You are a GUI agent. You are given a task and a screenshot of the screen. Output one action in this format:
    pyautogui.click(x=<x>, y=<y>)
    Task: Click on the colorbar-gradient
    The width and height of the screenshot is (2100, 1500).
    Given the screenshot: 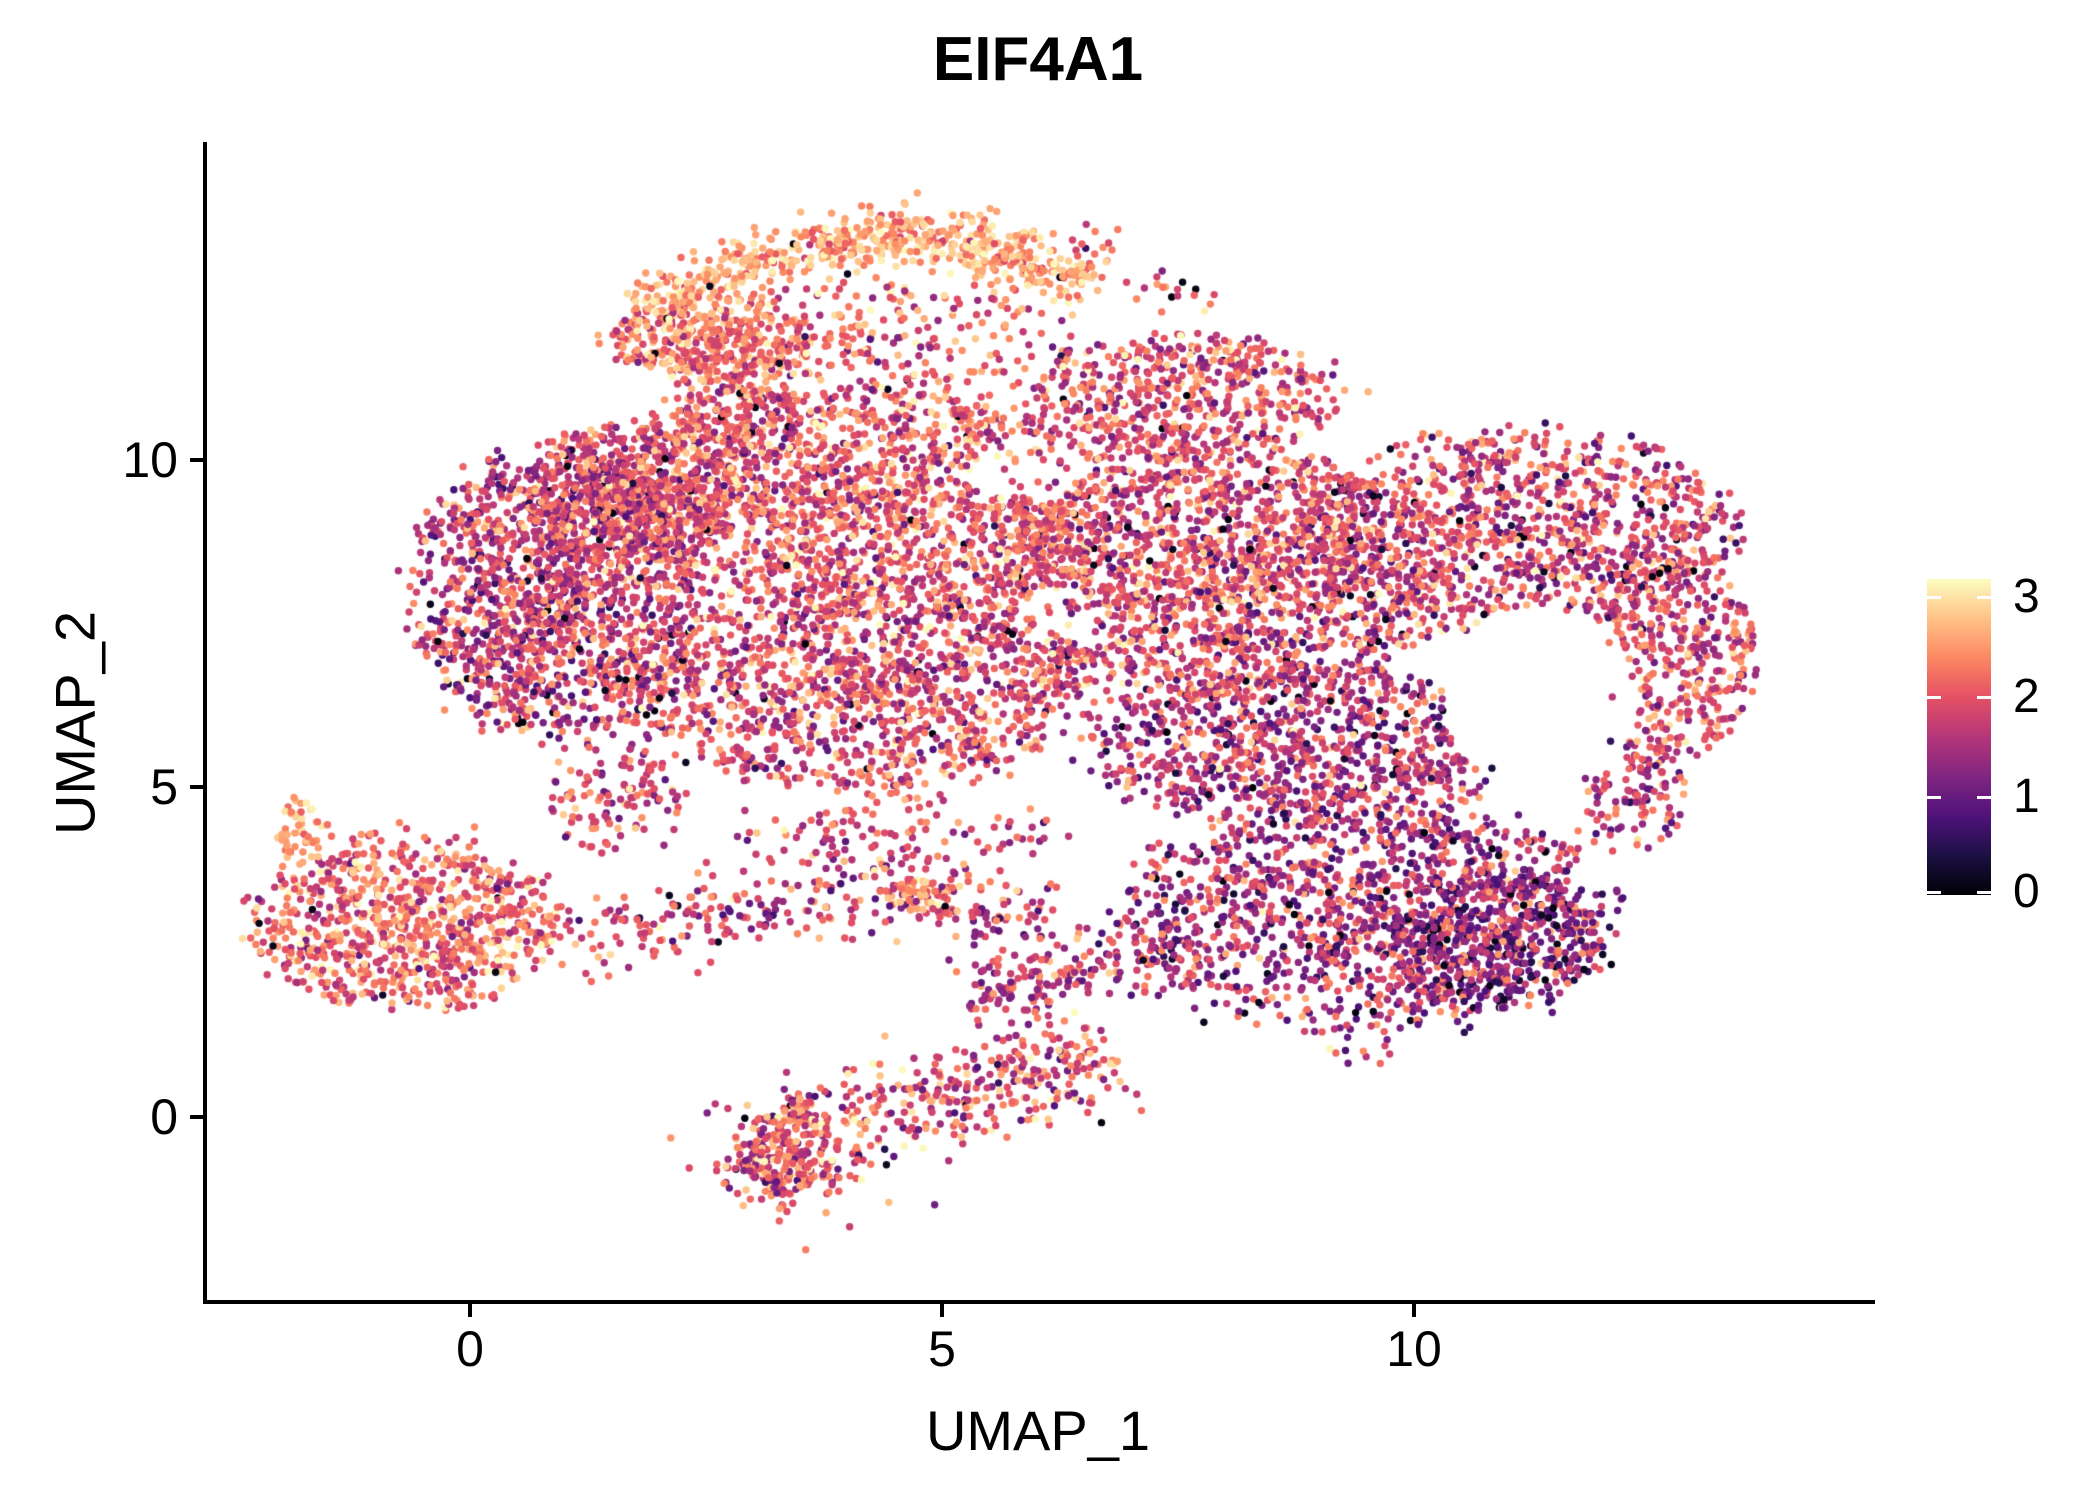 What is the action you would take?
    pyautogui.click(x=1959, y=737)
    